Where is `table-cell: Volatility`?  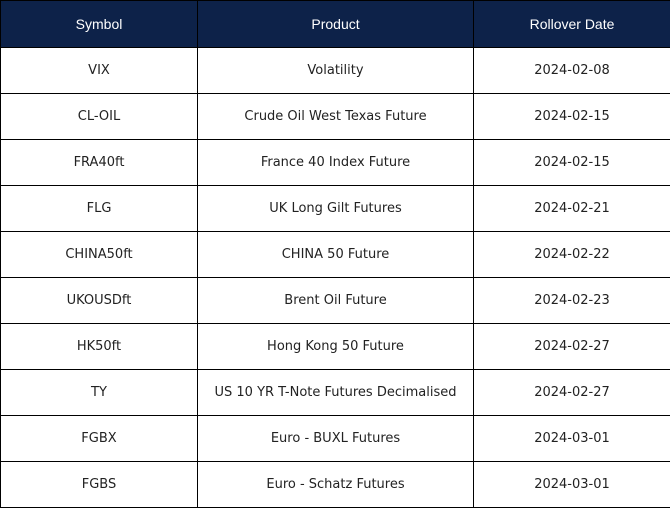 table-cell: Volatility is located at coordinates (335, 70).